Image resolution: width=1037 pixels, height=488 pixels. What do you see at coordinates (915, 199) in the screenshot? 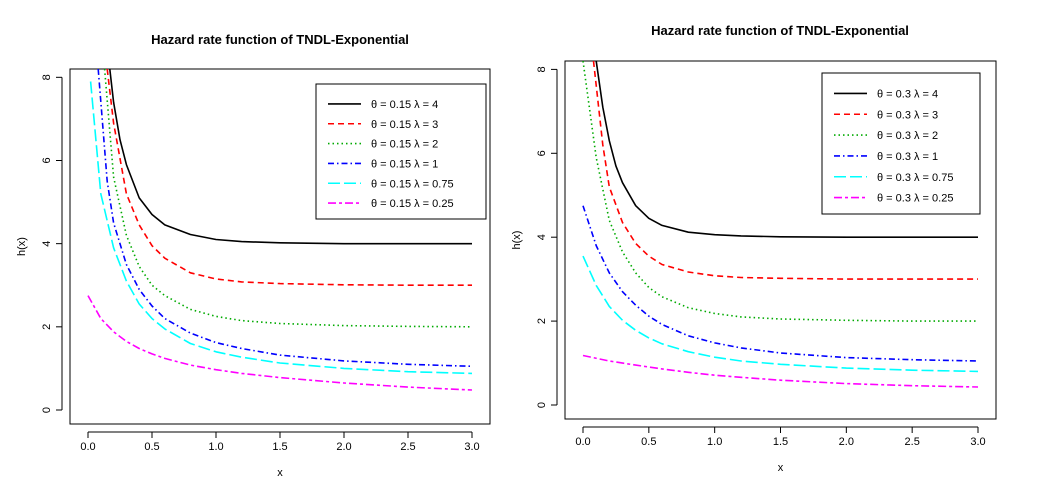
I see `legend-label-6: θ = 0.3 λ = 0.25` at bounding box center [915, 199].